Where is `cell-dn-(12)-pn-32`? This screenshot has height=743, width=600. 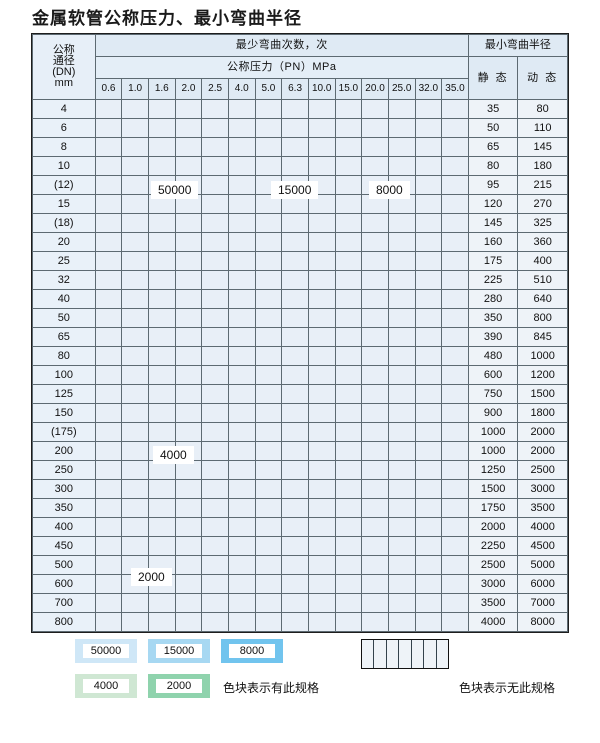 cell-dn-(12)-pn-32 is located at coordinates (428, 185).